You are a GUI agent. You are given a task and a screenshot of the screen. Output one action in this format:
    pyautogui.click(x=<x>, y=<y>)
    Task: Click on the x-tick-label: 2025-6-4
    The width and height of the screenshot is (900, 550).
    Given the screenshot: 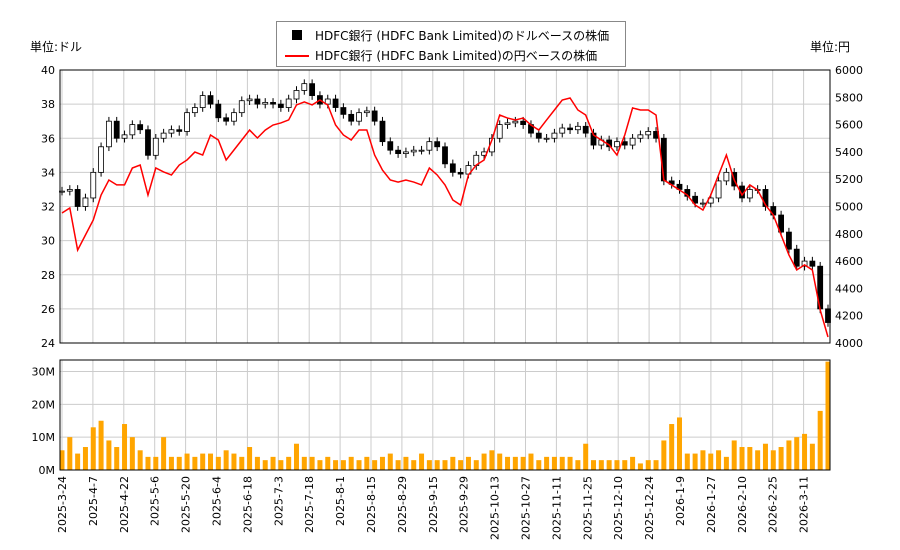 What is the action you would take?
    pyautogui.click(x=217, y=501)
    